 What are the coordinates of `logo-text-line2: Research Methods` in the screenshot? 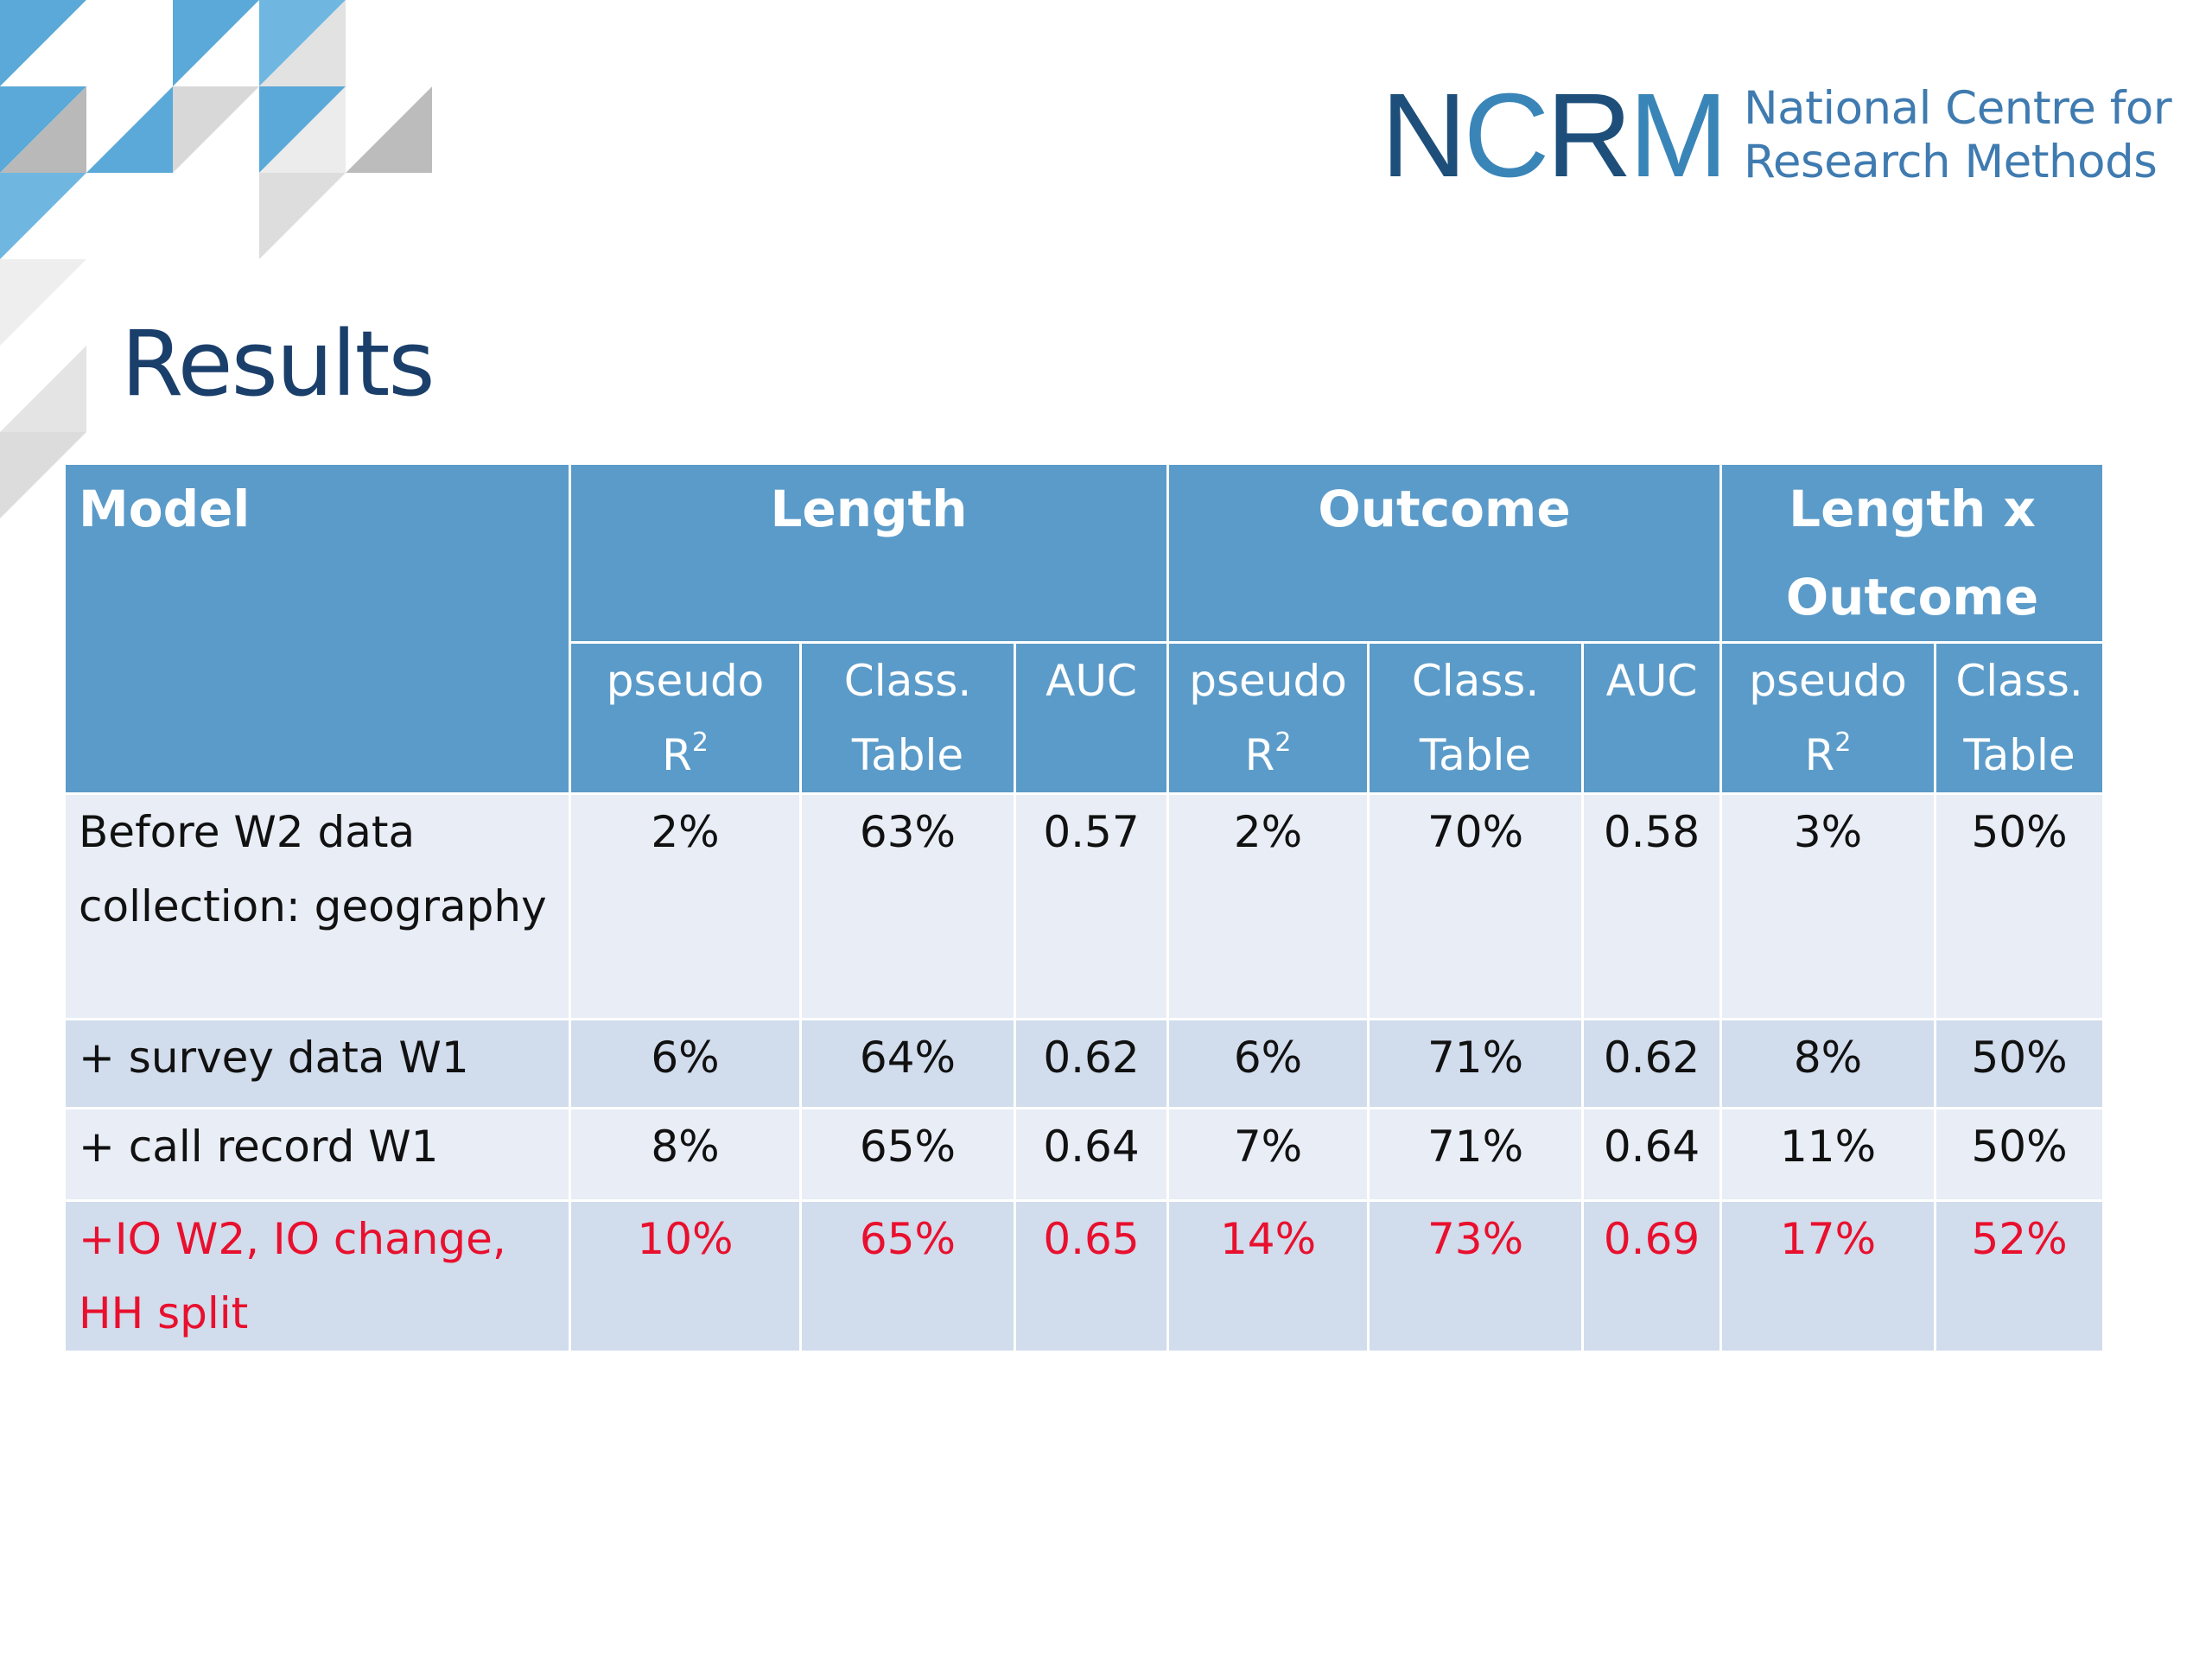 It's located at (1951, 162).